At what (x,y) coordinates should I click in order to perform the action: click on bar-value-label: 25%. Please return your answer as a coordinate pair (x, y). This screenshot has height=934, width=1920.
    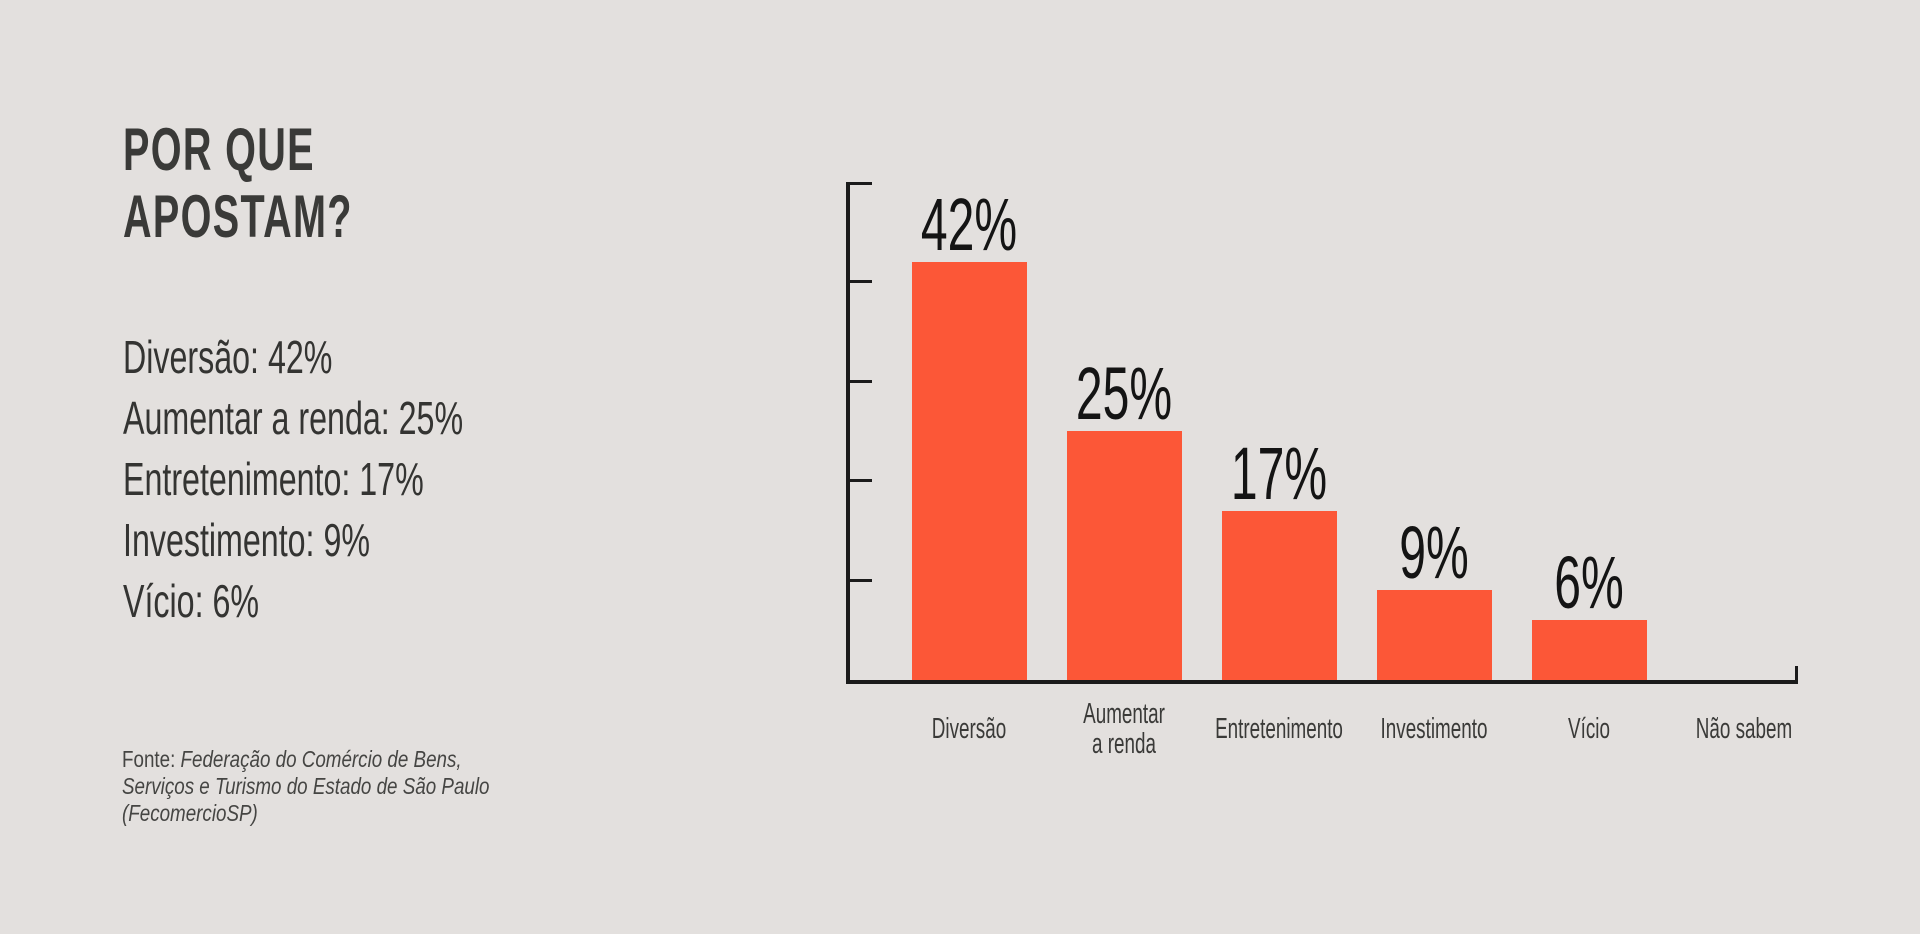
    Looking at the image, I should click on (1124, 393).